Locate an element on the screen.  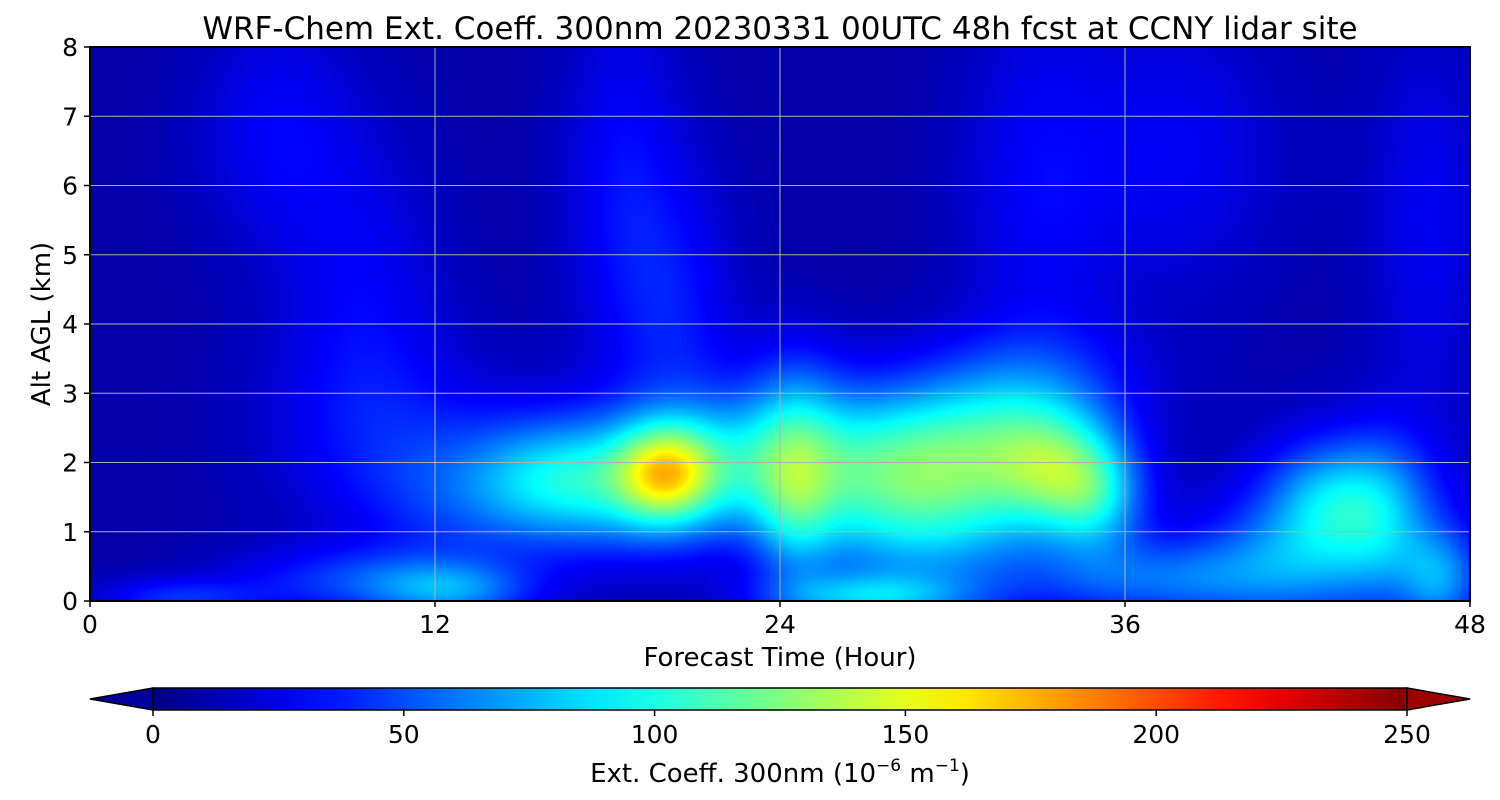
colorbar-tick-label: 250 is located at coordinates (1407, 734).